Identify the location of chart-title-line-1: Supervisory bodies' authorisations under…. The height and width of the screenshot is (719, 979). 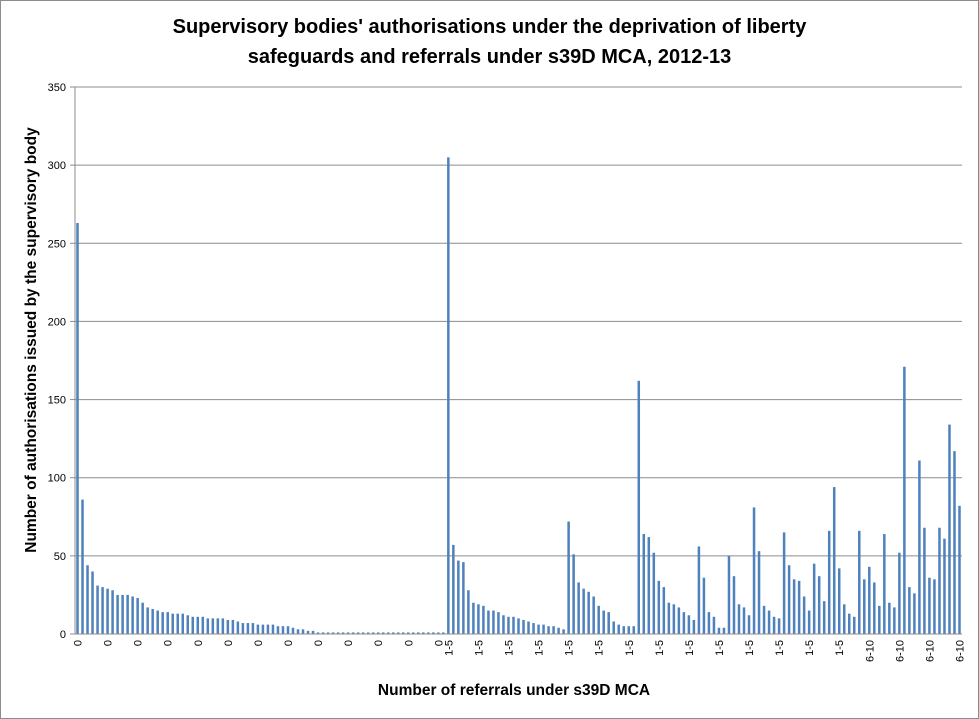
(489, 27).